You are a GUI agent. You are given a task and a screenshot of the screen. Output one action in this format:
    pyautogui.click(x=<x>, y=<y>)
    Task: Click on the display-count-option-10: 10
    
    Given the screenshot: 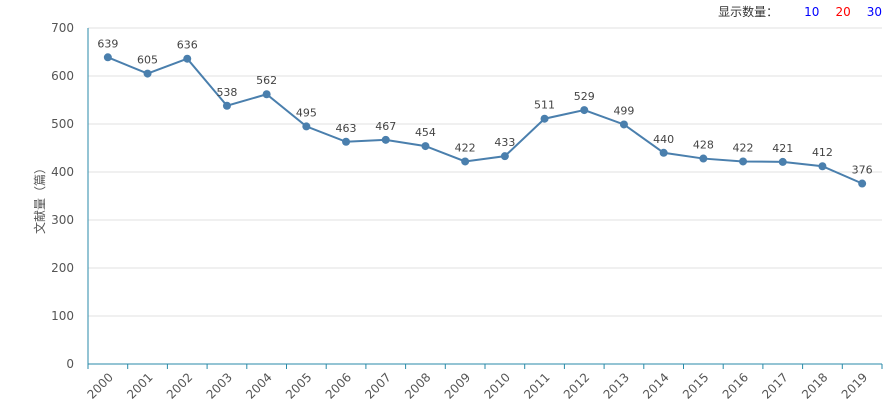 What is the action you would take?
    pyautogui.click(x=812, y=11)
    